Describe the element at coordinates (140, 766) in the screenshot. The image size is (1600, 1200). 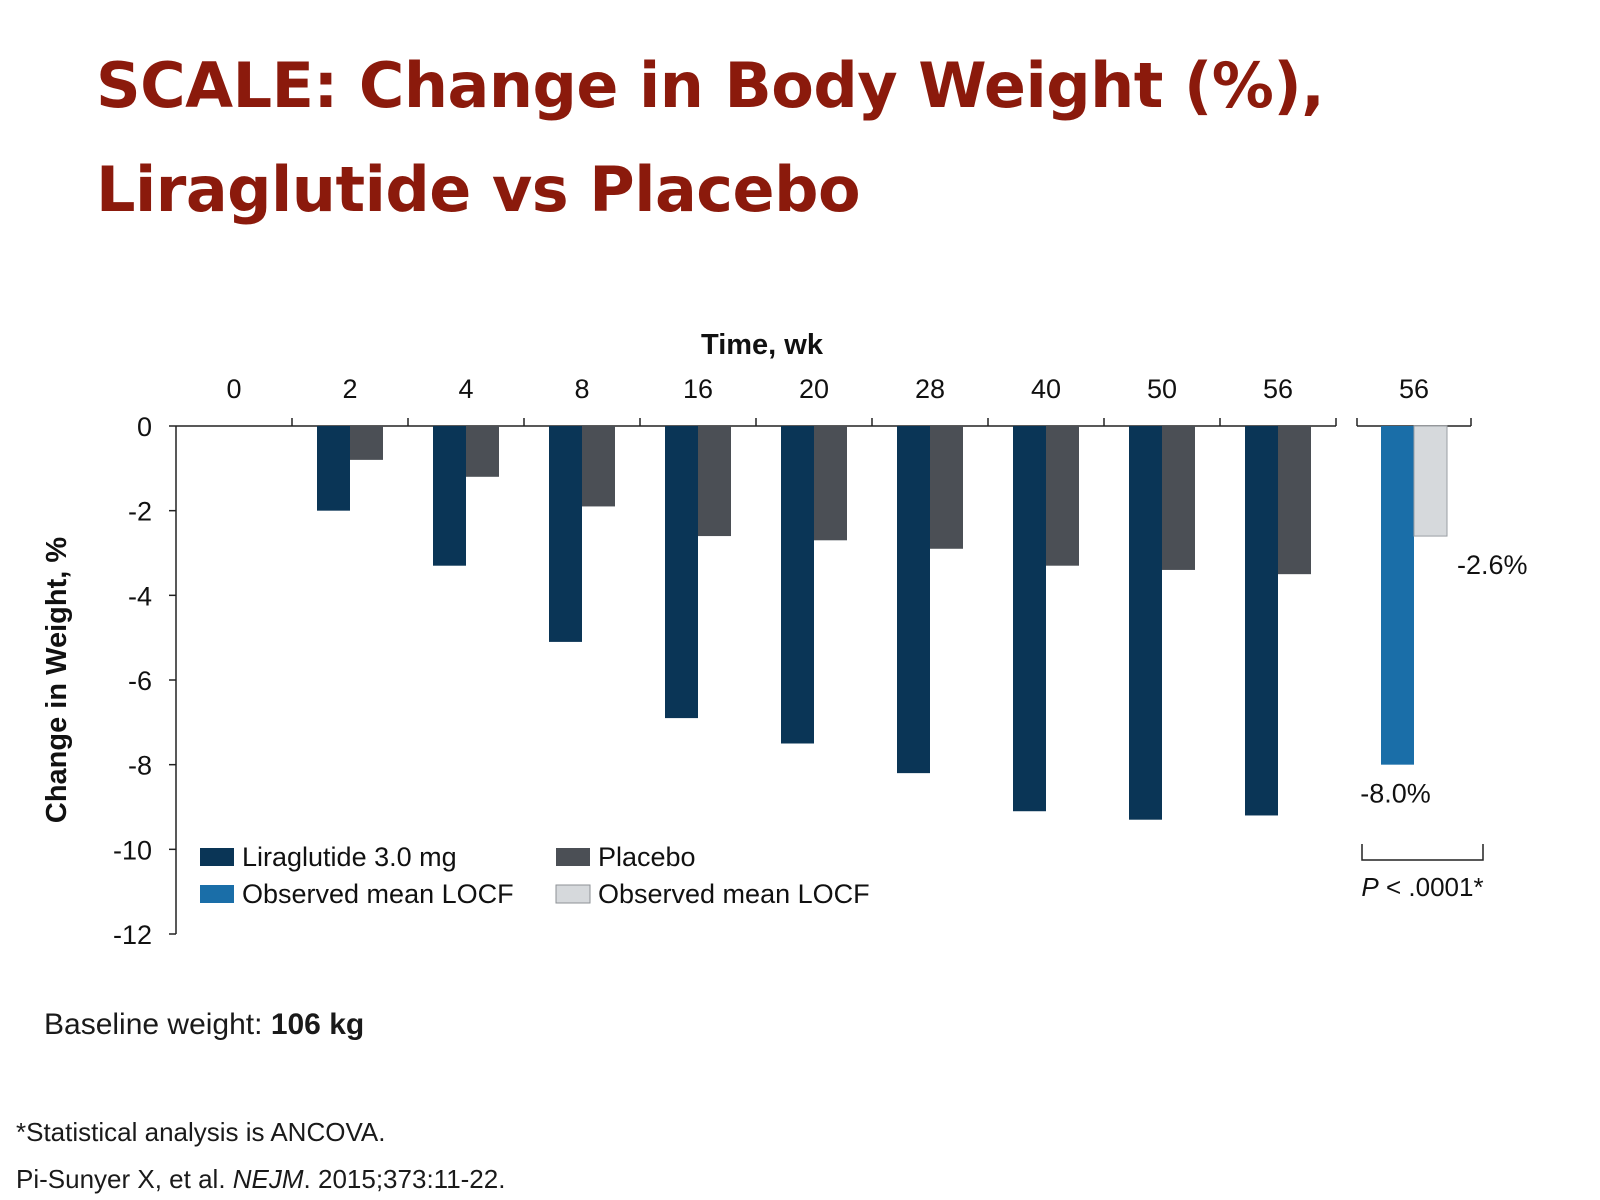
I see `y-tick-label: -8` at that location.